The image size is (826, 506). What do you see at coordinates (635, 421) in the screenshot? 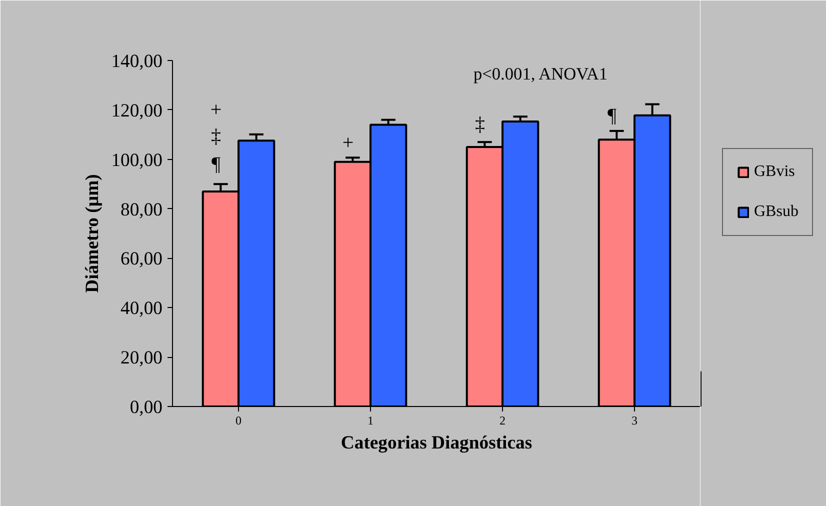
I see `x-tick-label: 3` at bounding box center [635, 421].